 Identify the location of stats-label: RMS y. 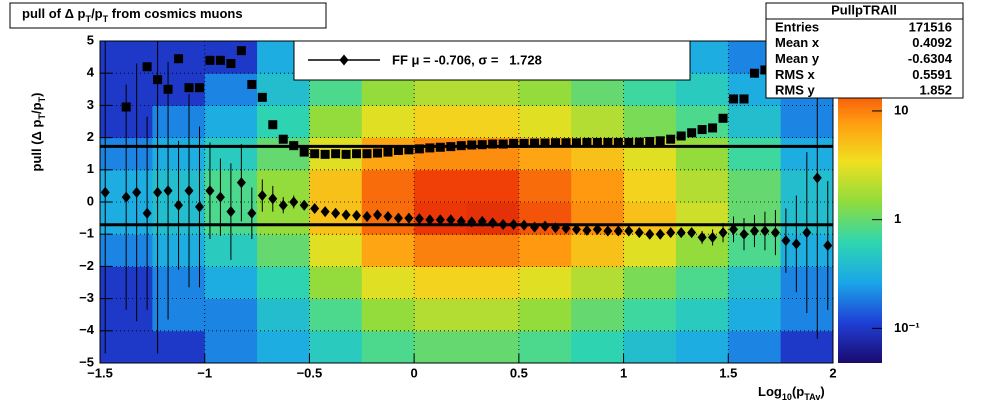
(795, 90).